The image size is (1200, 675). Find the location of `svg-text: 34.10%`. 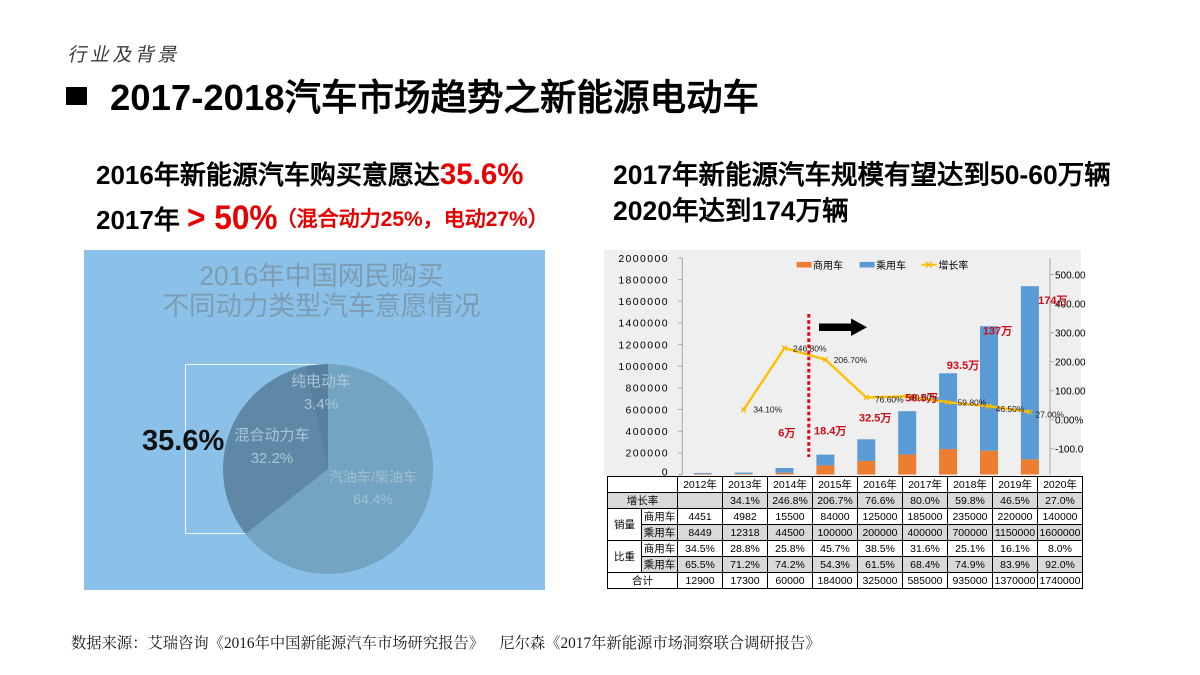

svg-text: 34.10% is located at coordinates (767, 410).